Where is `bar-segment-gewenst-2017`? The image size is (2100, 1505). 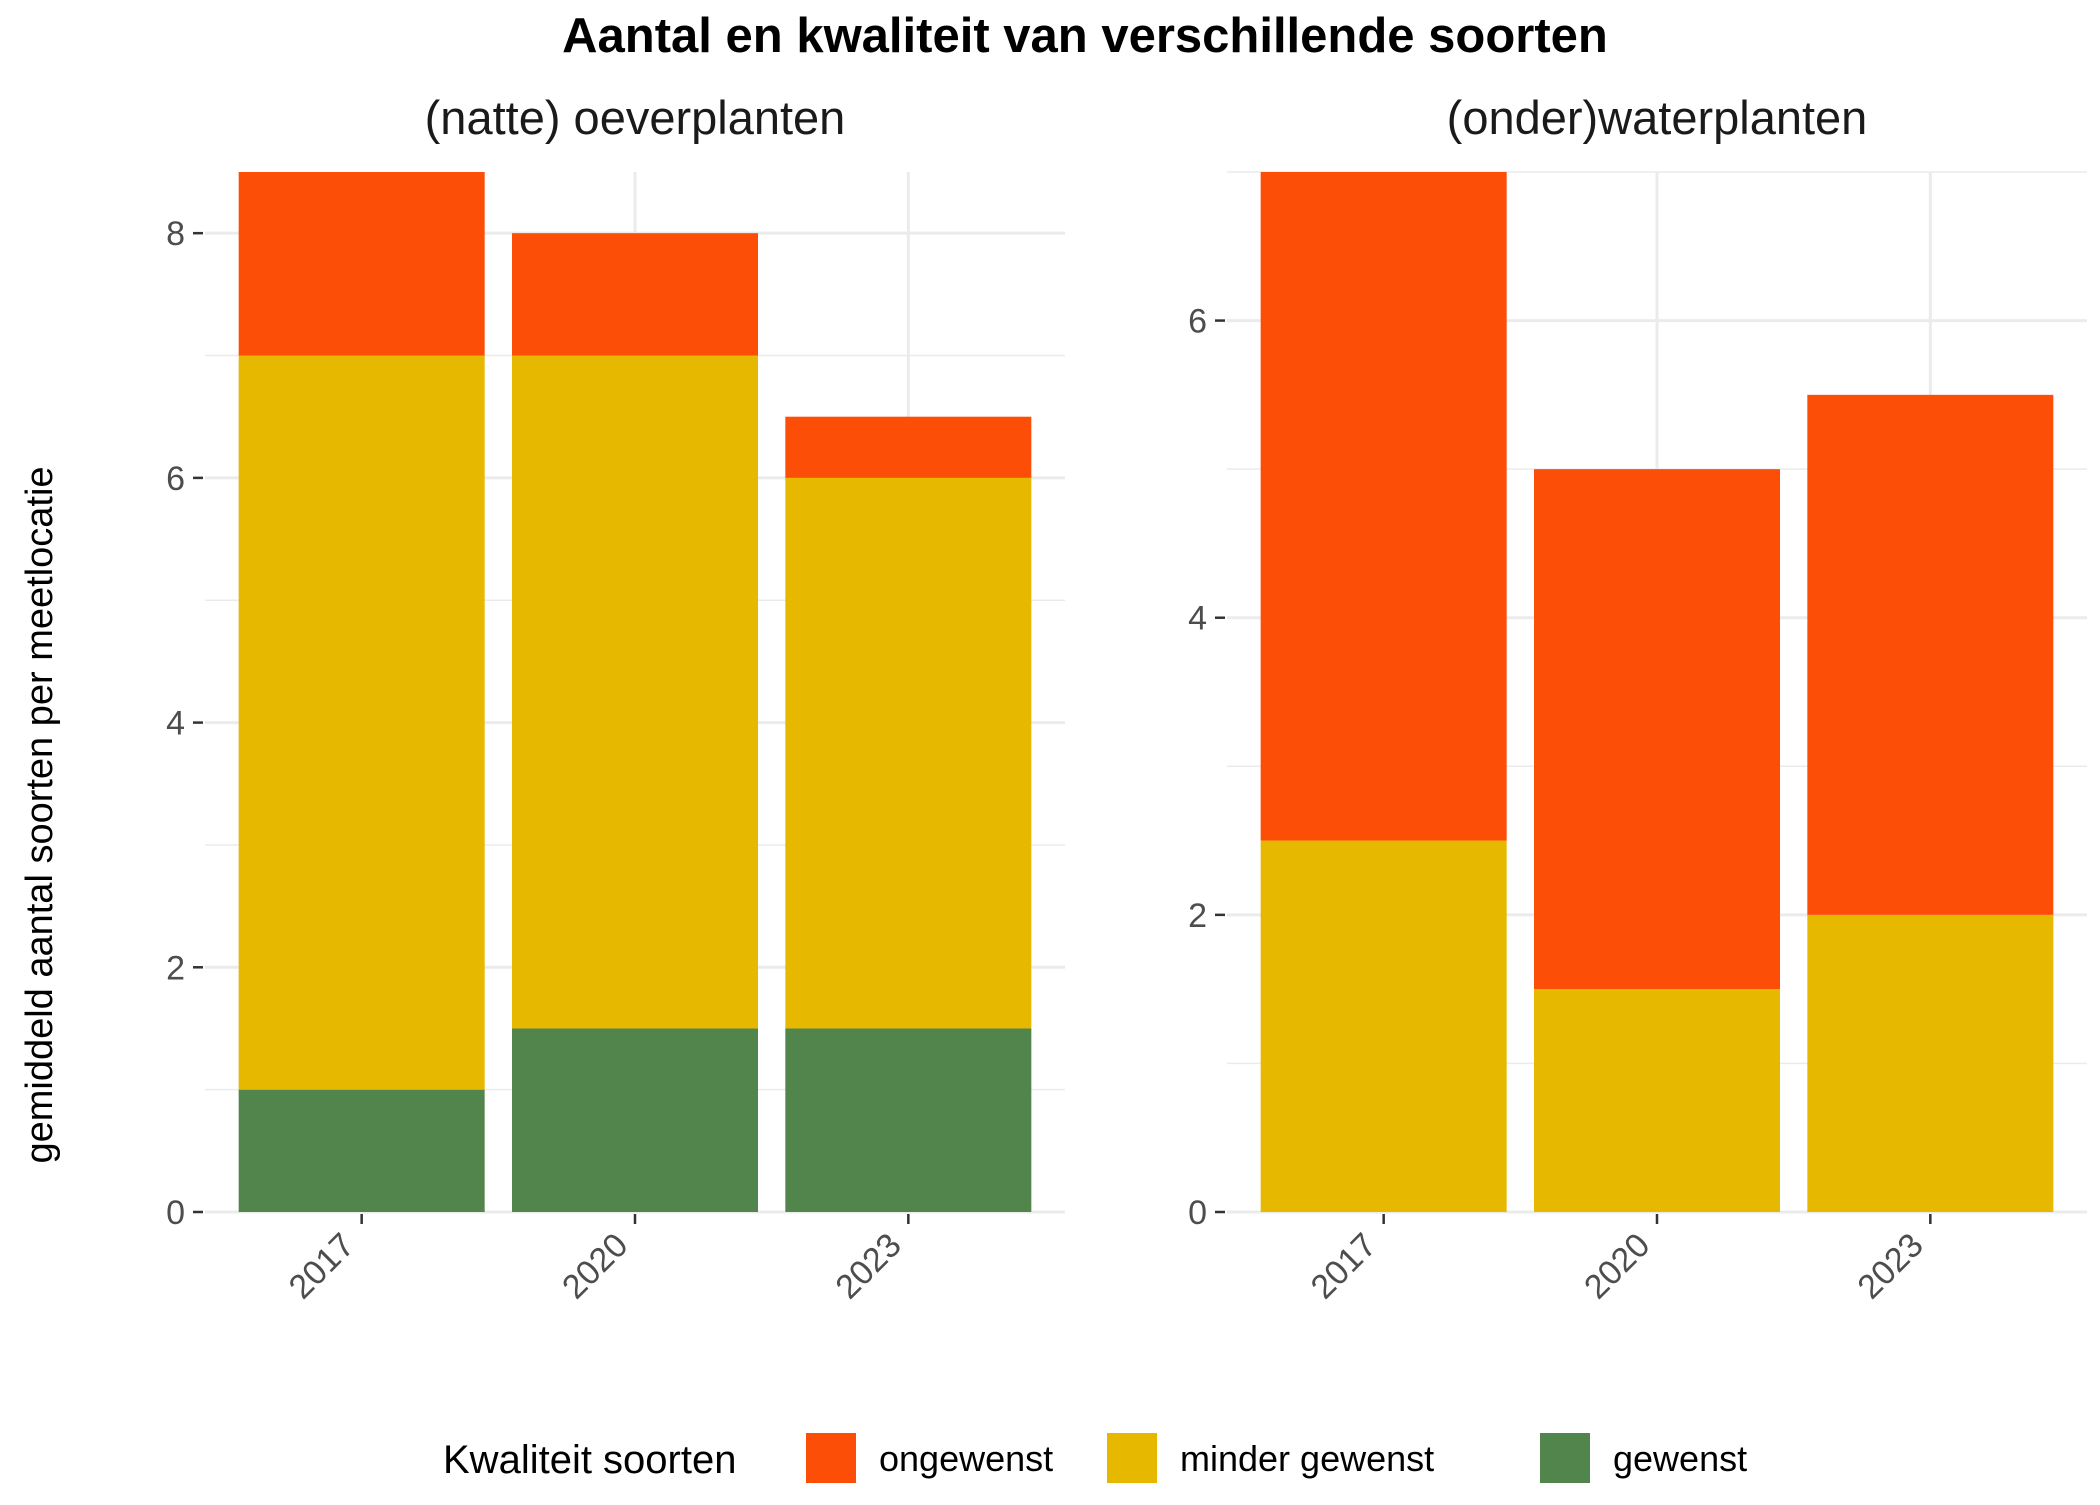 bar-segment-gewenst-2017 is located at coordinates (361, 1150).